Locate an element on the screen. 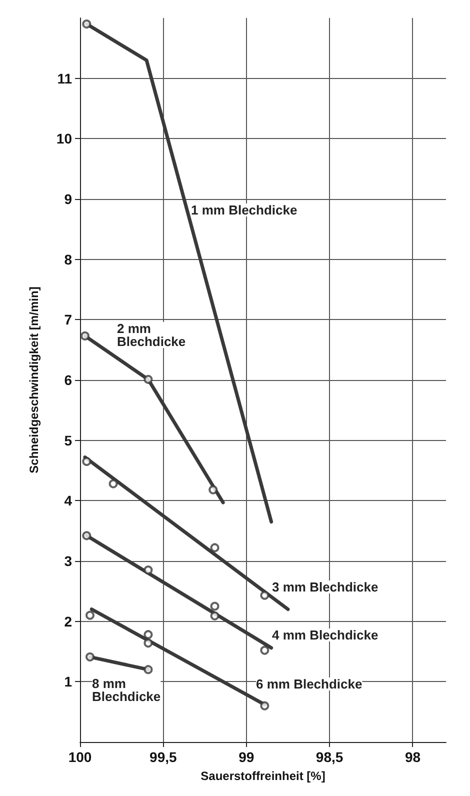  x-tick-label: 100 is located at coordinates (80, 757).